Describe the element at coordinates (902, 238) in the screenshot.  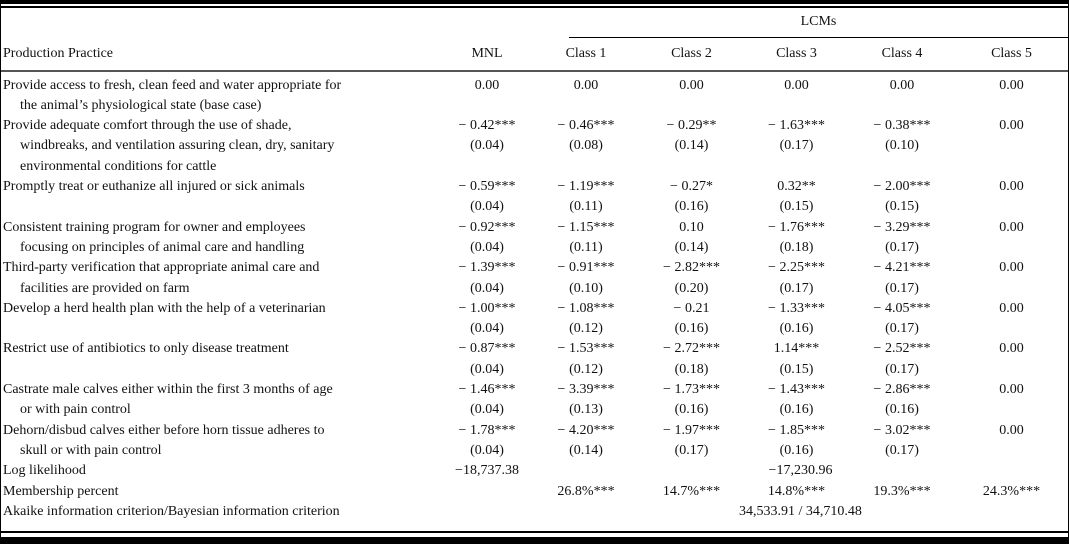
I see `class-4-value-cell: − 3.29*** (0.17)` at that location.